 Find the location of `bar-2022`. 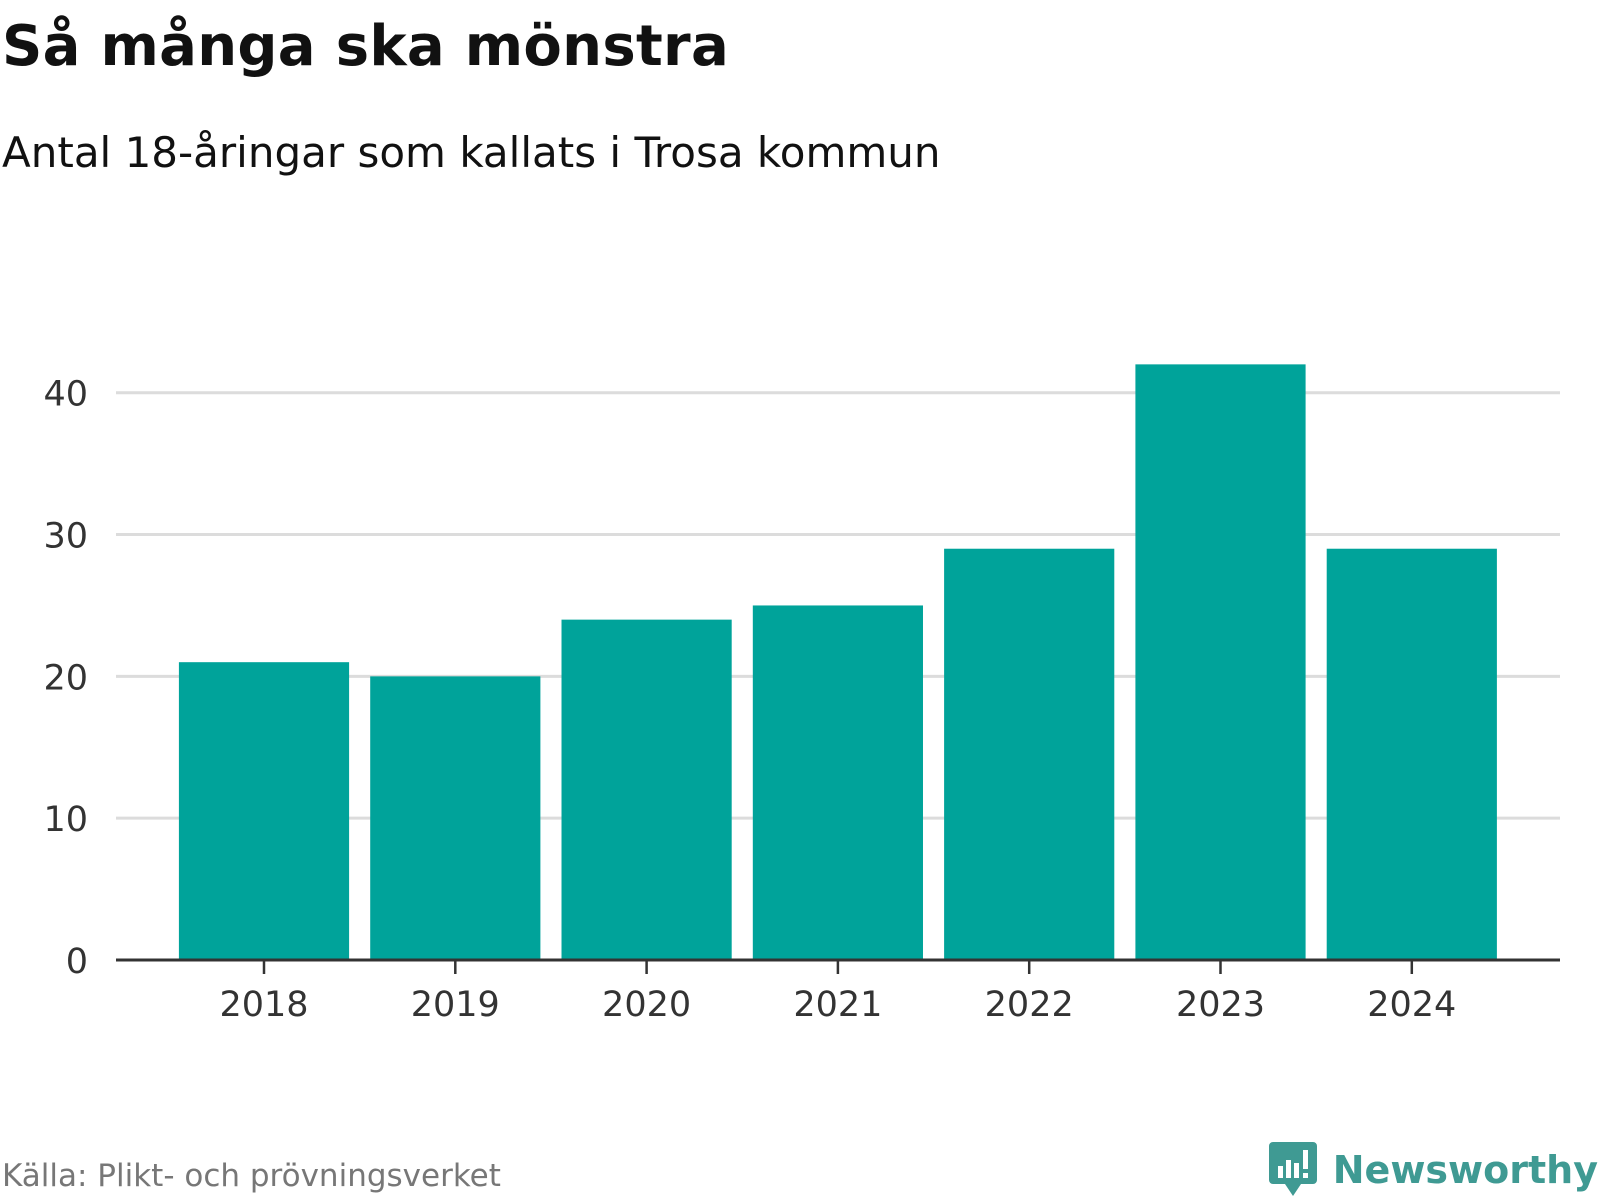

bar-2022 is located at coordinates (1029, 754).